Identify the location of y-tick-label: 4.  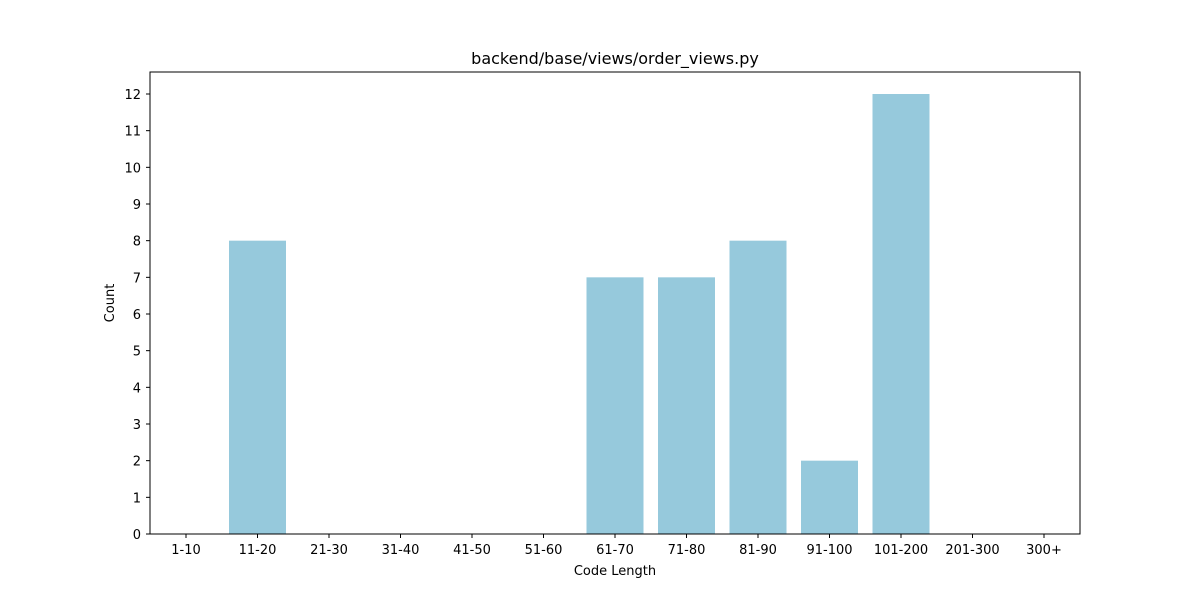
(137, 388).